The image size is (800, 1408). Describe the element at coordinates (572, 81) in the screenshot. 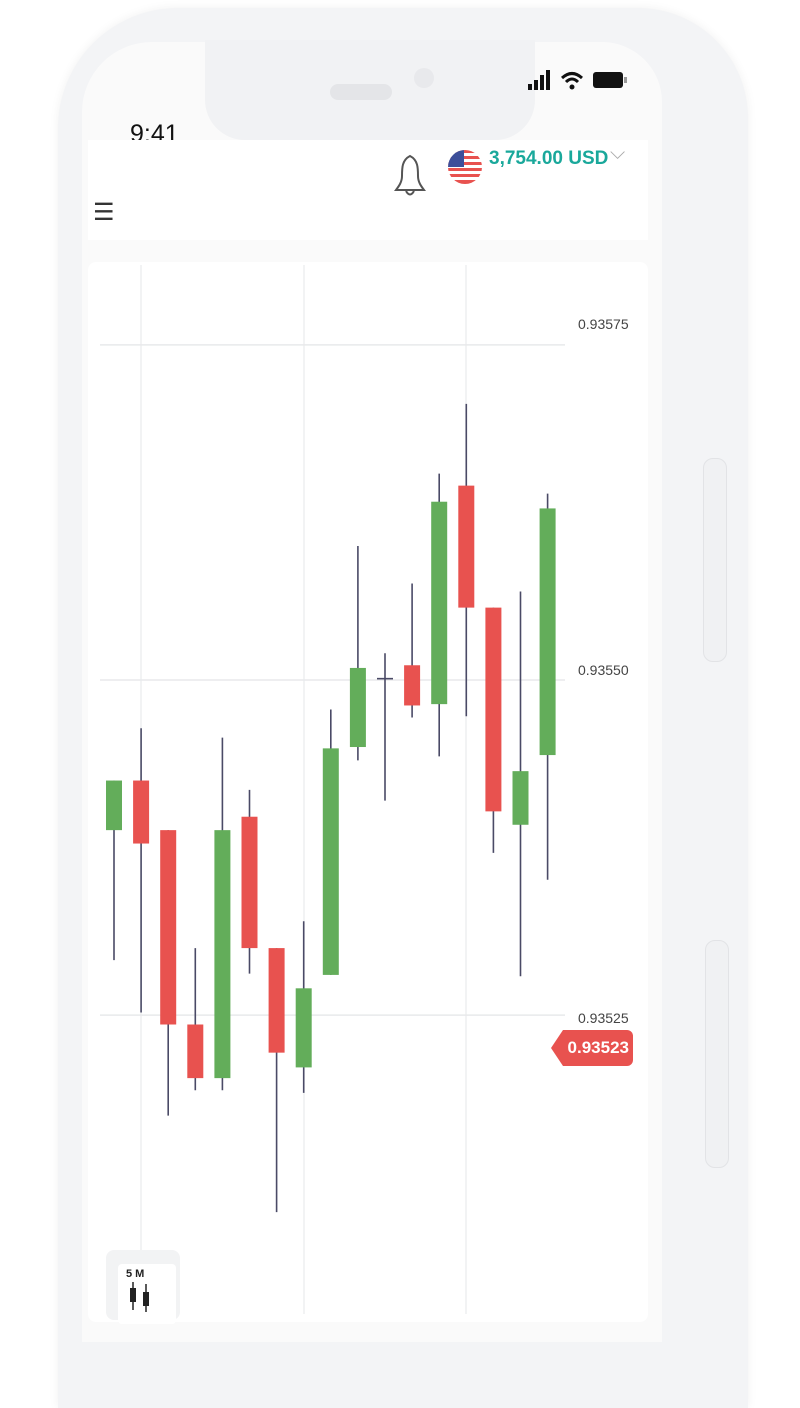

I see `wifi-icon` at that location.